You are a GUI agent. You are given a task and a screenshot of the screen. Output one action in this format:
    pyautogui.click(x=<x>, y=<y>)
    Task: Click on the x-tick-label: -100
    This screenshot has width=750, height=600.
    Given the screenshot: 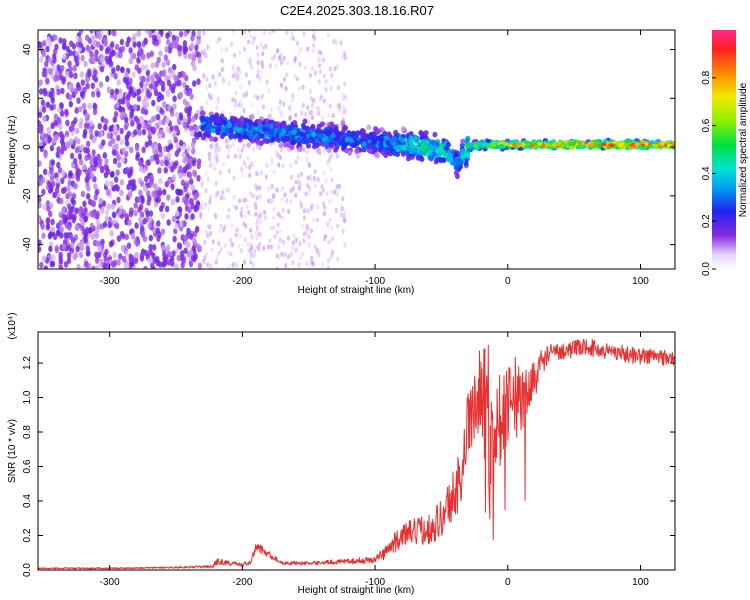 What is the action you would take?
    pyautogui.click(x=375, y=582)
    